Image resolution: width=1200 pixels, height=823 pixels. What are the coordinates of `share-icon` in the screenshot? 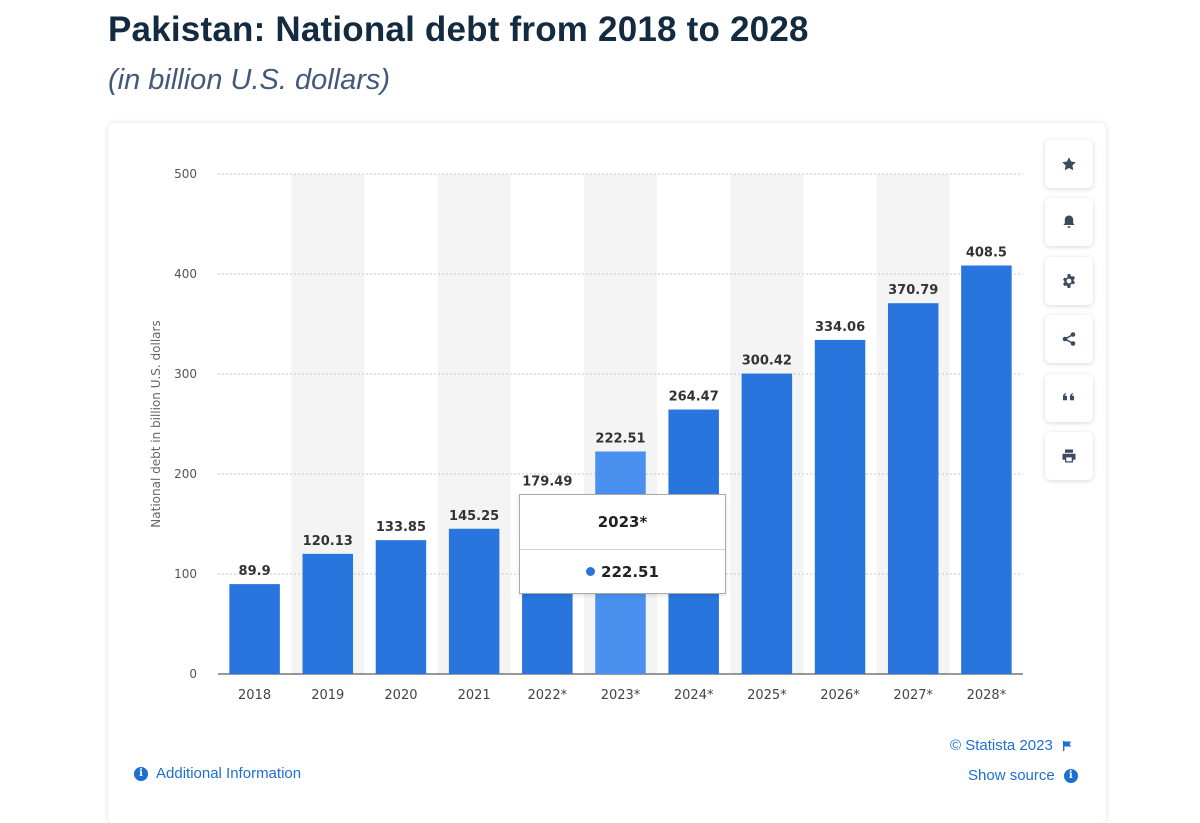 It's located at (1069, 339).